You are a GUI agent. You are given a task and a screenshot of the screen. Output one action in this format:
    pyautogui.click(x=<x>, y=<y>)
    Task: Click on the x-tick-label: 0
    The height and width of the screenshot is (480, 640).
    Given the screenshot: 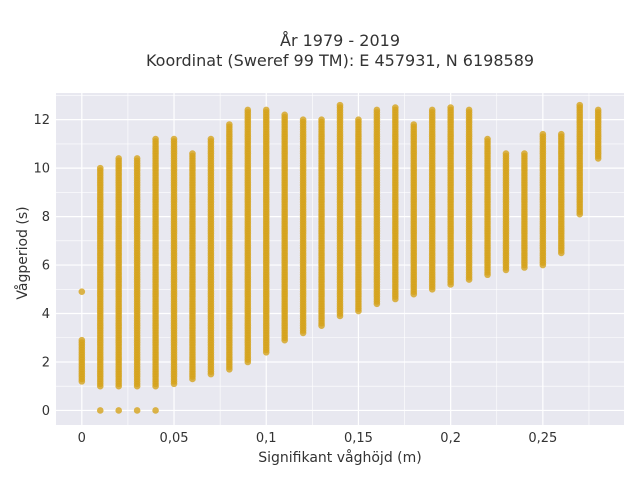 What is the action you would take?
    pyautogui.click(x=82, y=438)
    